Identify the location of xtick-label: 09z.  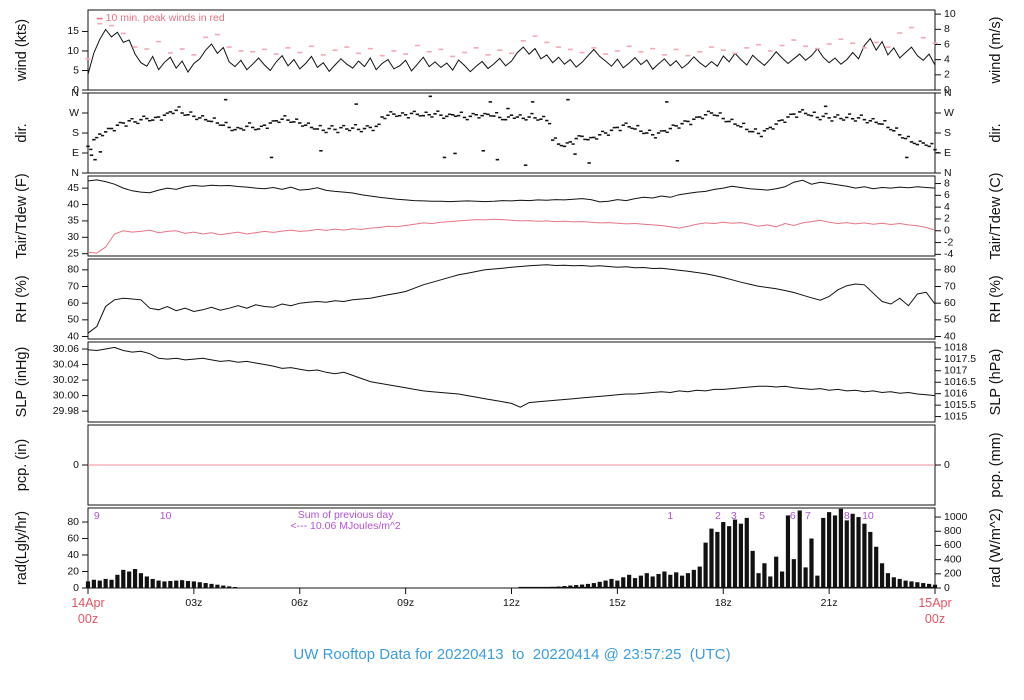
(405, 603).